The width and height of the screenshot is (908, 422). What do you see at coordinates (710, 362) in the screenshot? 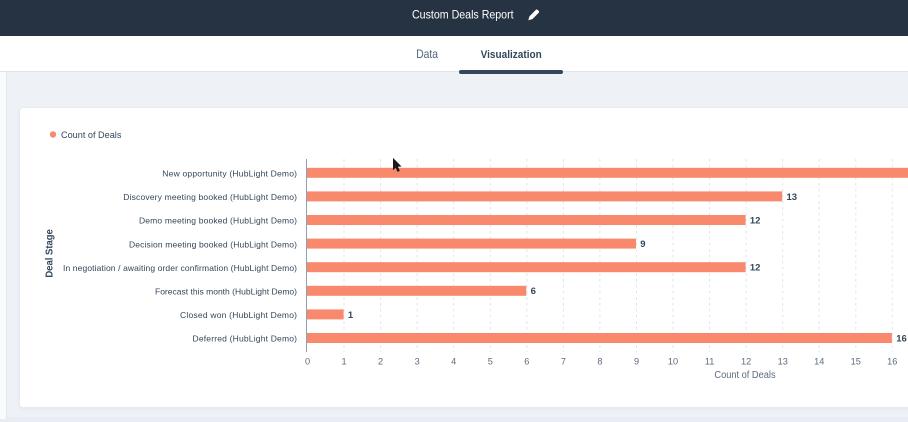
I see `svg-text: 11` at bounding box center [710, 362].